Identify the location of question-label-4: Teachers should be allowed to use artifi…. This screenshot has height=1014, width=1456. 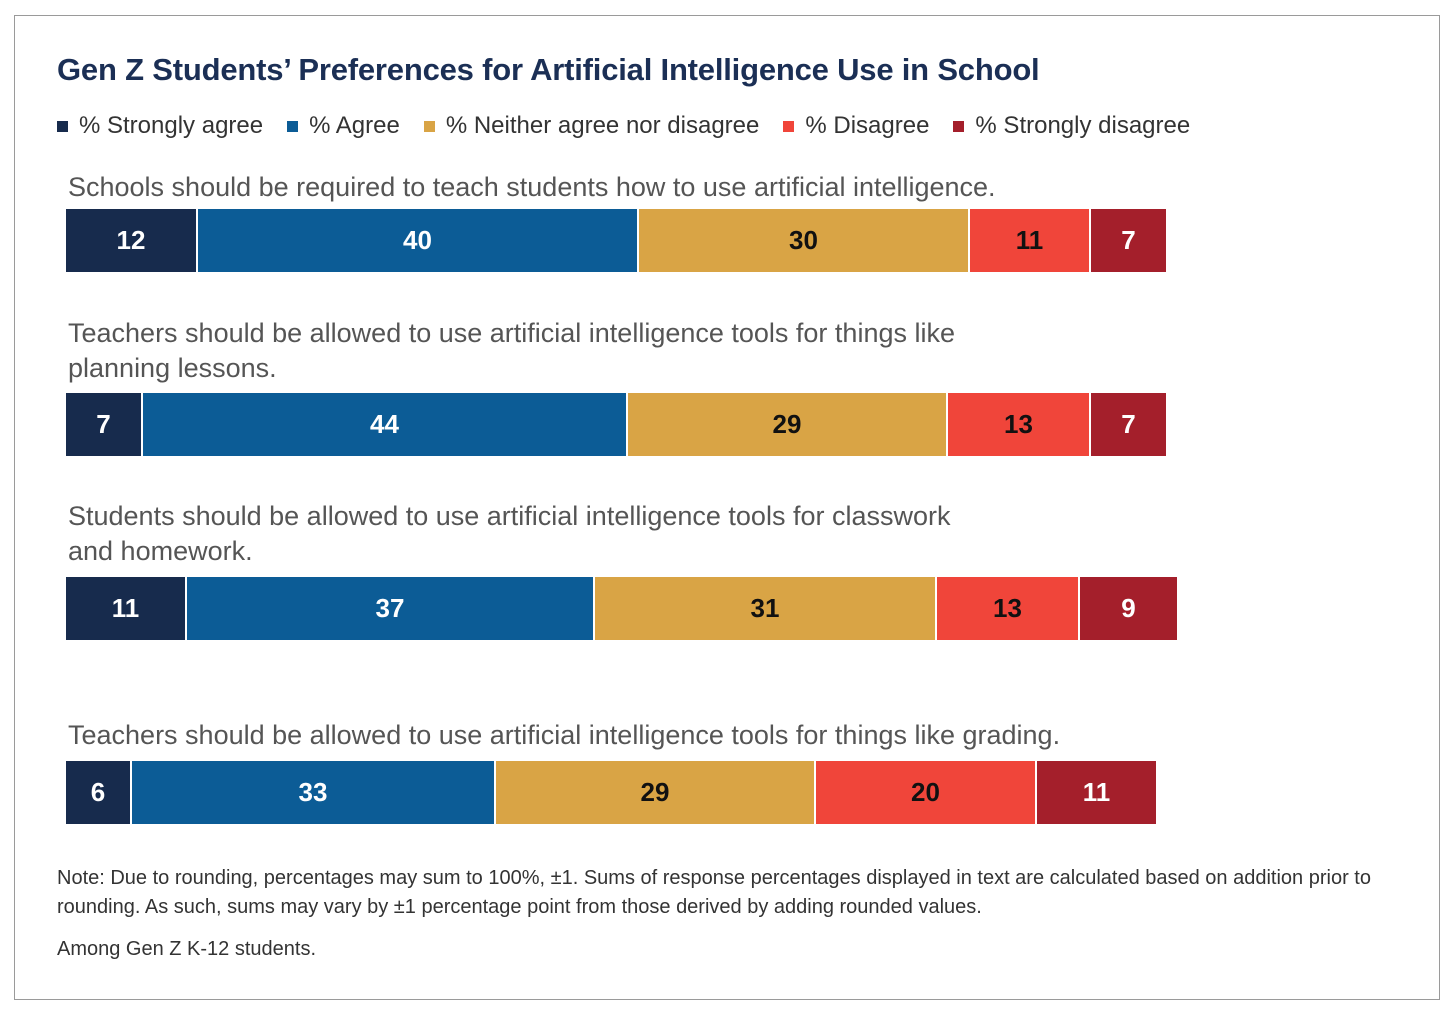
(564, 735).